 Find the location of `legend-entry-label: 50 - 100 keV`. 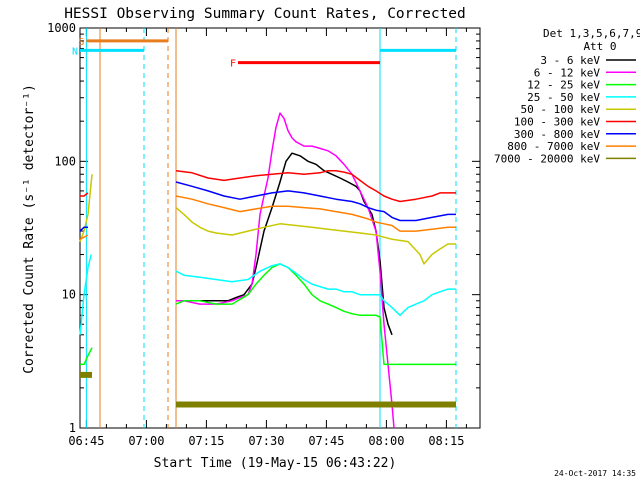

legend-entry-label: 50 - 100 keV is located at coordinates (561, 109).